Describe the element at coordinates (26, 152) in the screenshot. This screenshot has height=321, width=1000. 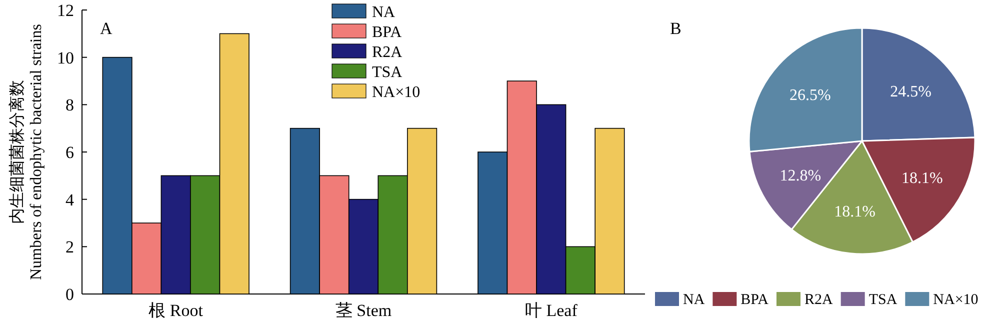
I see `y-axis-title: 内生细菌菌株分离数 Numbers of endophytic bacterial strains` at that location.